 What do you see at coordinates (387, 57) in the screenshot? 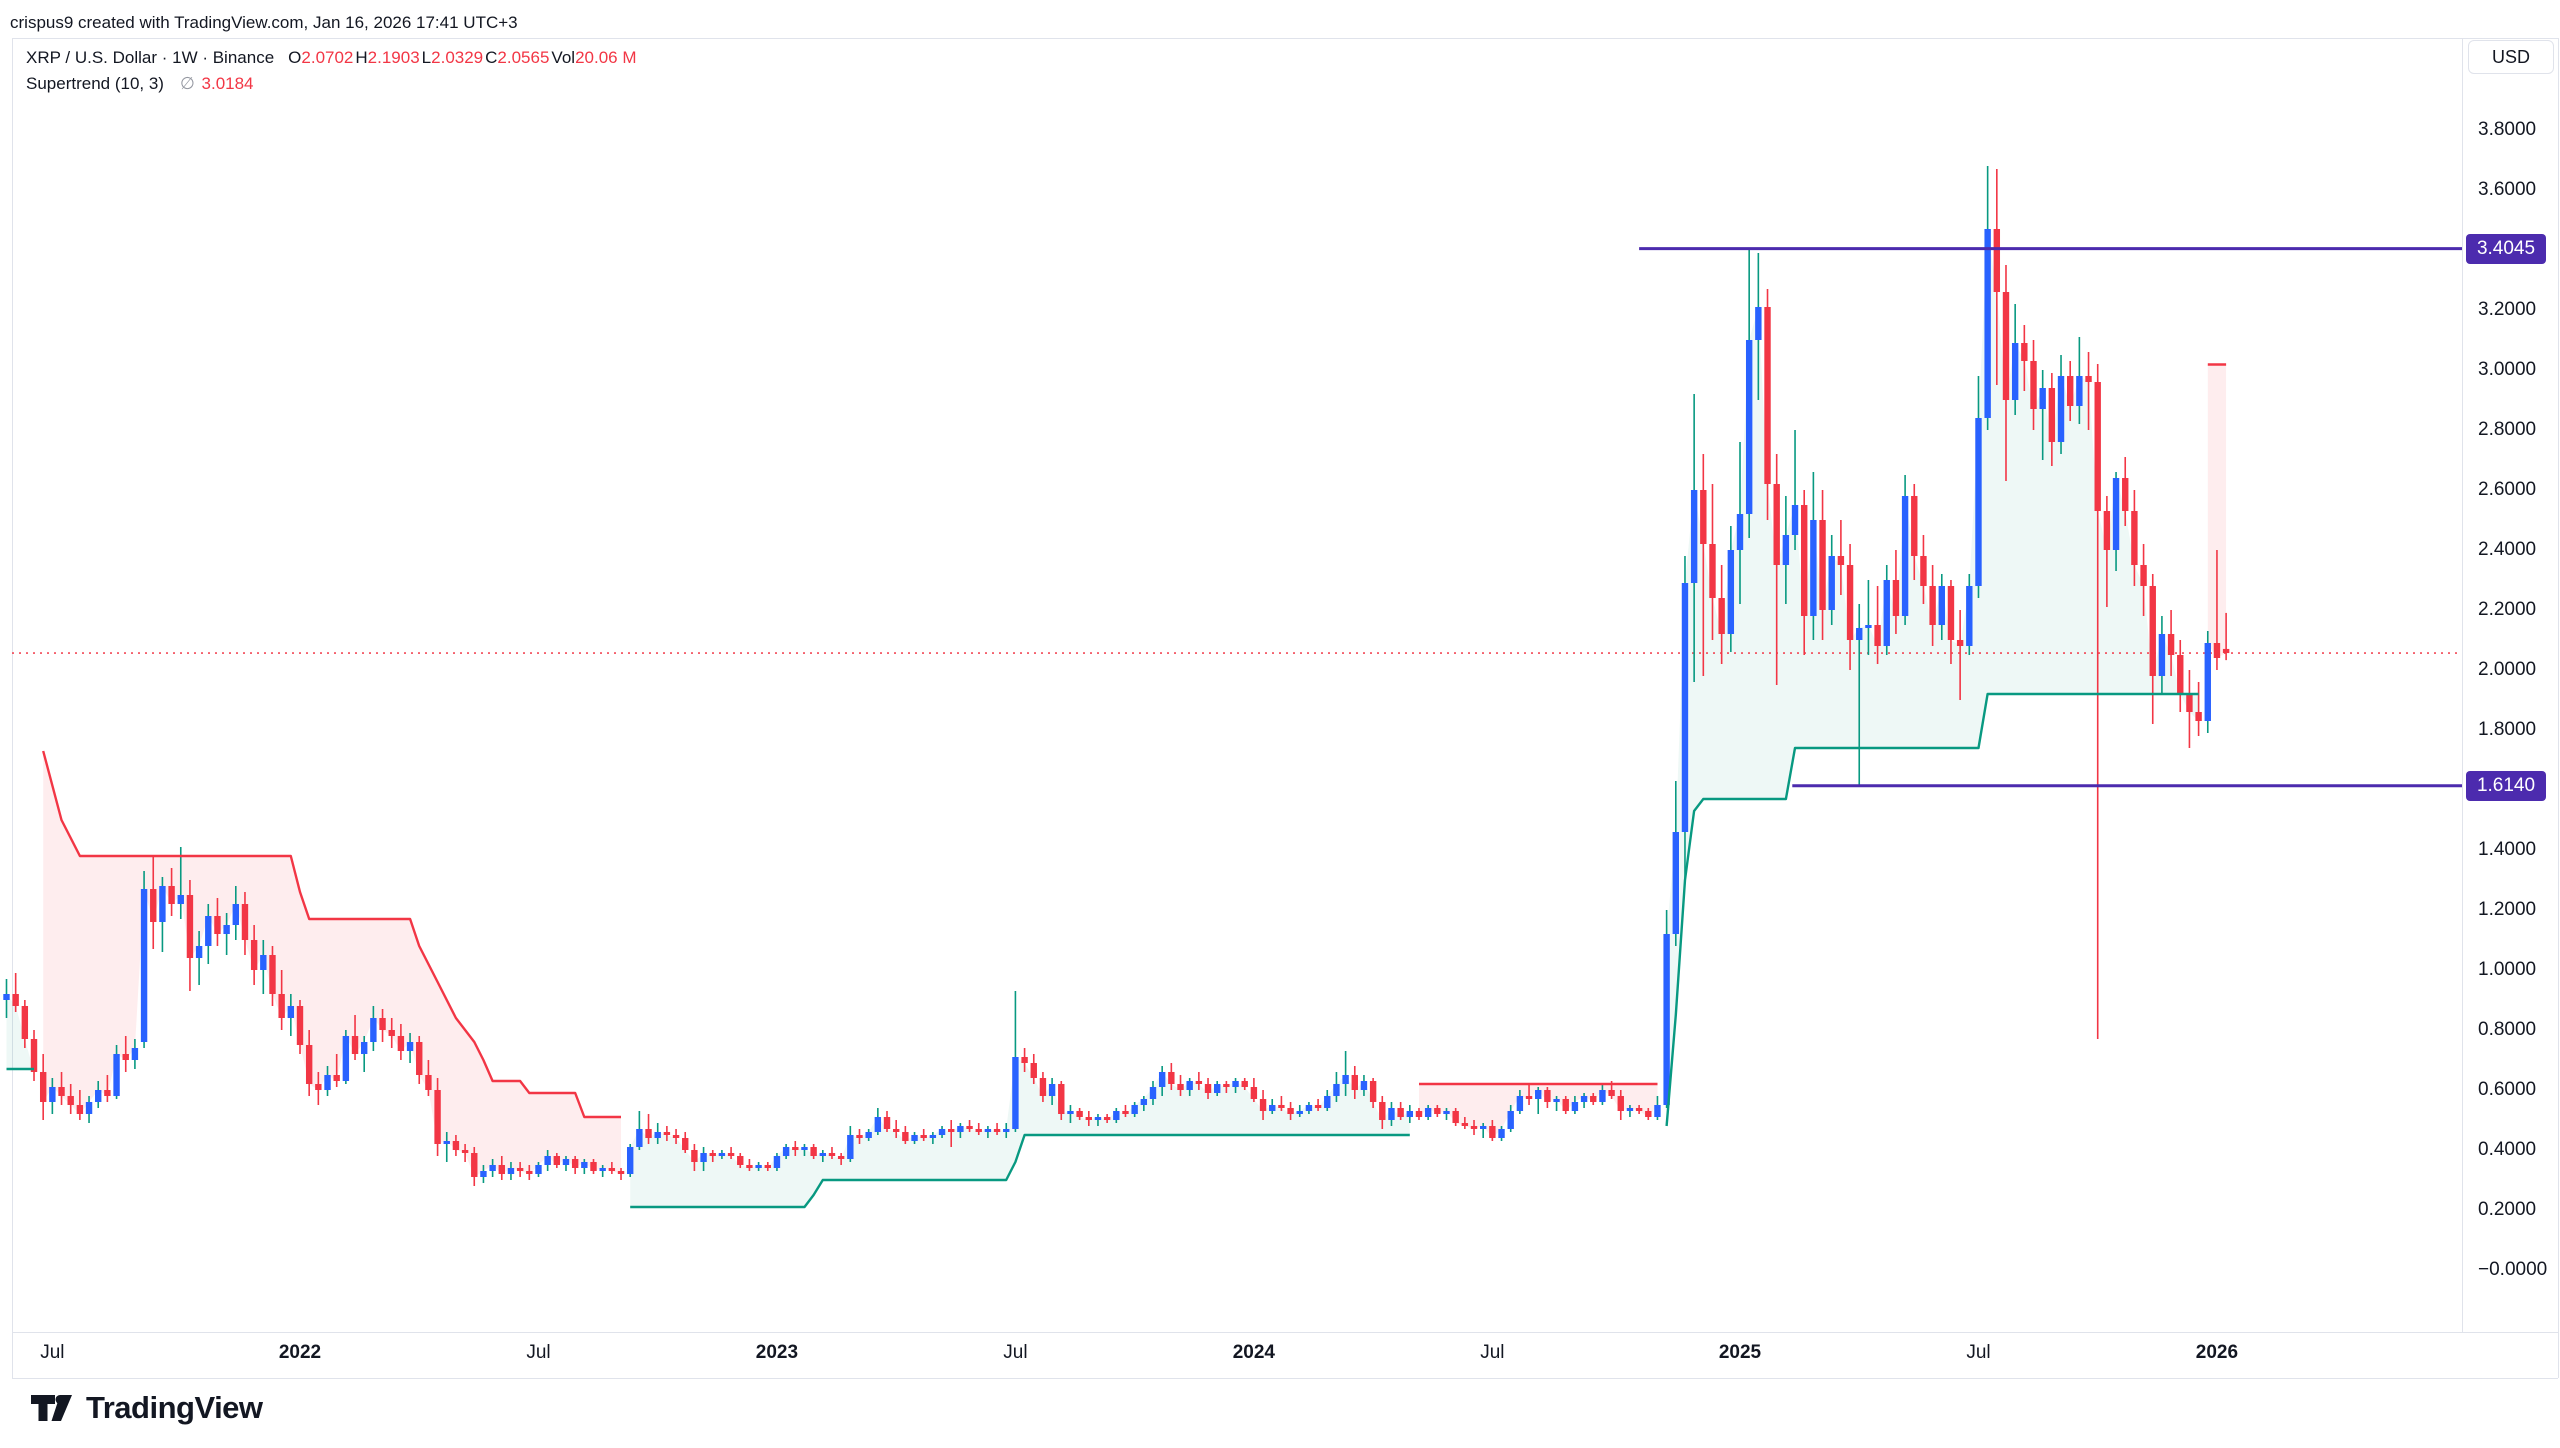
I see `legend-value-H: H2.1903` at bounding box center [387, 57].